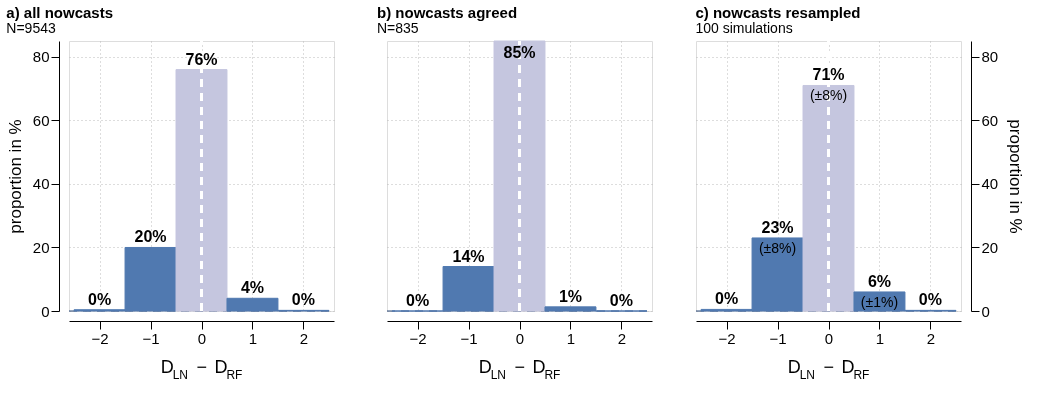  I want to click on chart-title: a) all nowcasts, so click(60, 12).